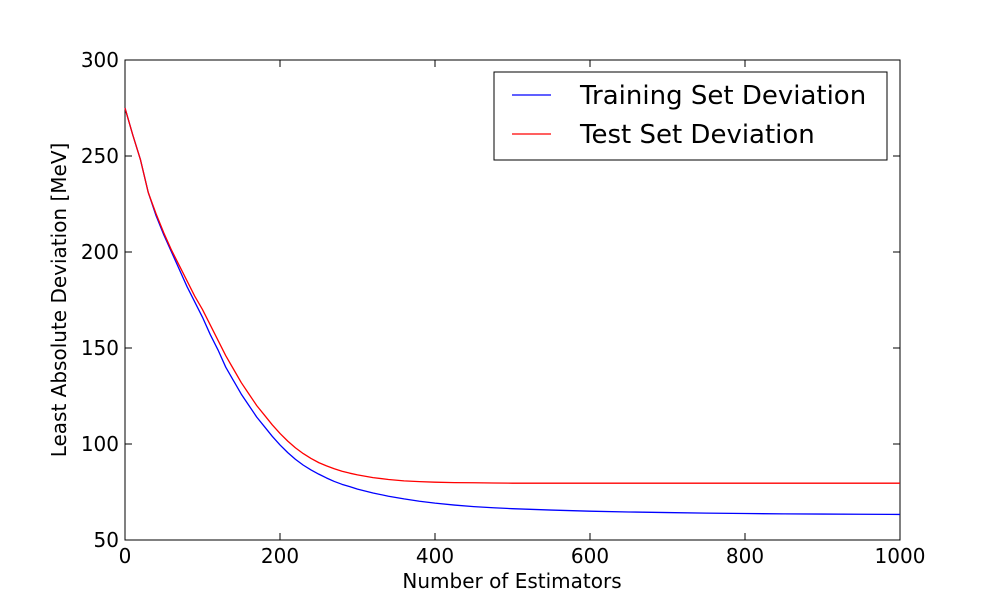 Image resolution: width=1000 pixels, height=600 pixels. What do you see at coordinates (100, 348) in the screenshot?
I see `y-tick-label: 150` at bounding box center [100, 348].